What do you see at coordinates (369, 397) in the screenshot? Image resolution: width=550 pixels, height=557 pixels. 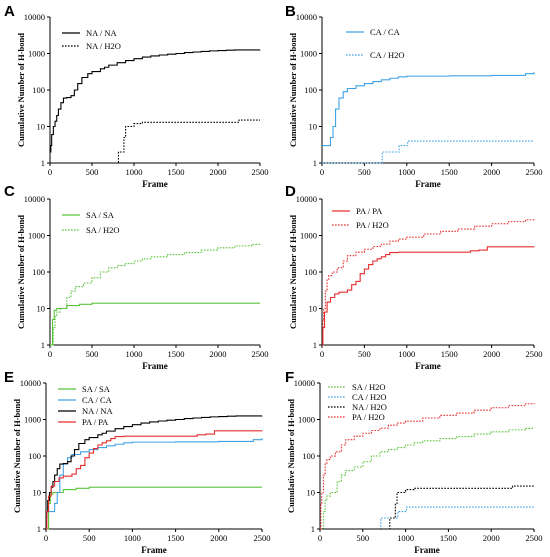 I see `legend-label: CA / H2O` at bounding box center [369, 397].